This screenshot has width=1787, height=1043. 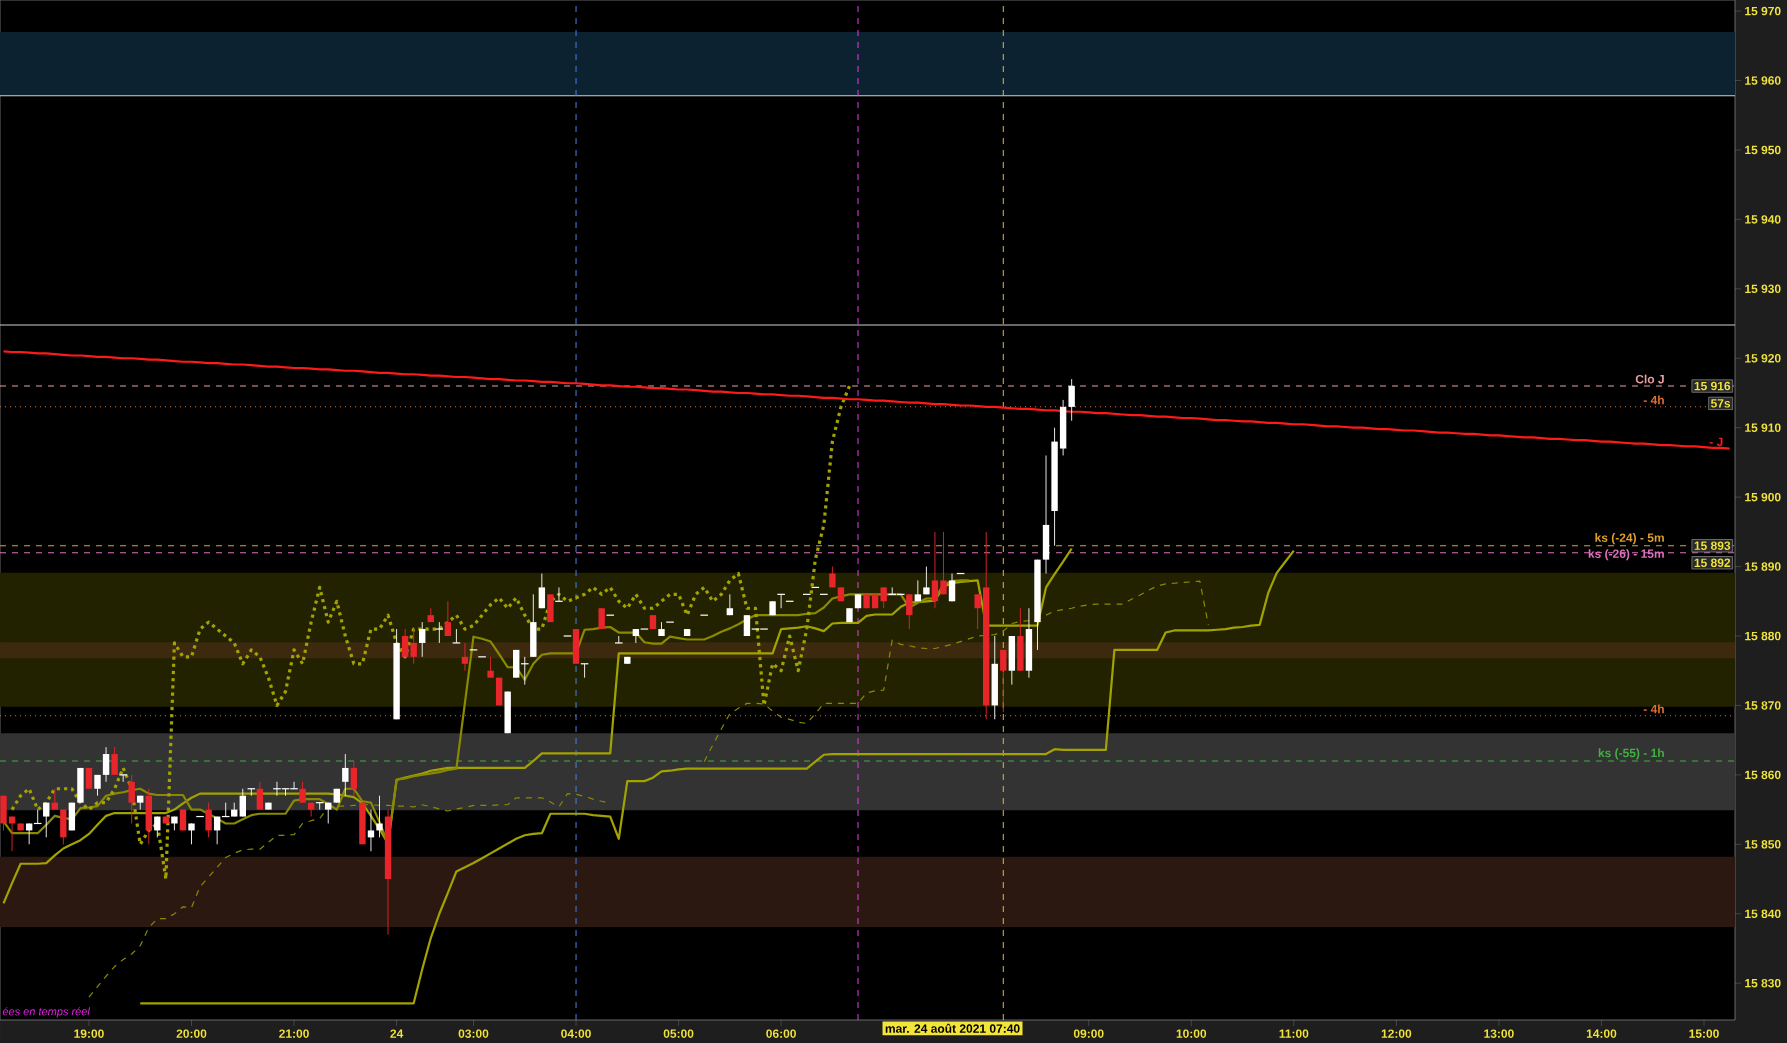 What do you see at coordinates (1763, 358) in the screenshot?
I see `y-tick-label: 15 920` at bounding box center [1763, 358].